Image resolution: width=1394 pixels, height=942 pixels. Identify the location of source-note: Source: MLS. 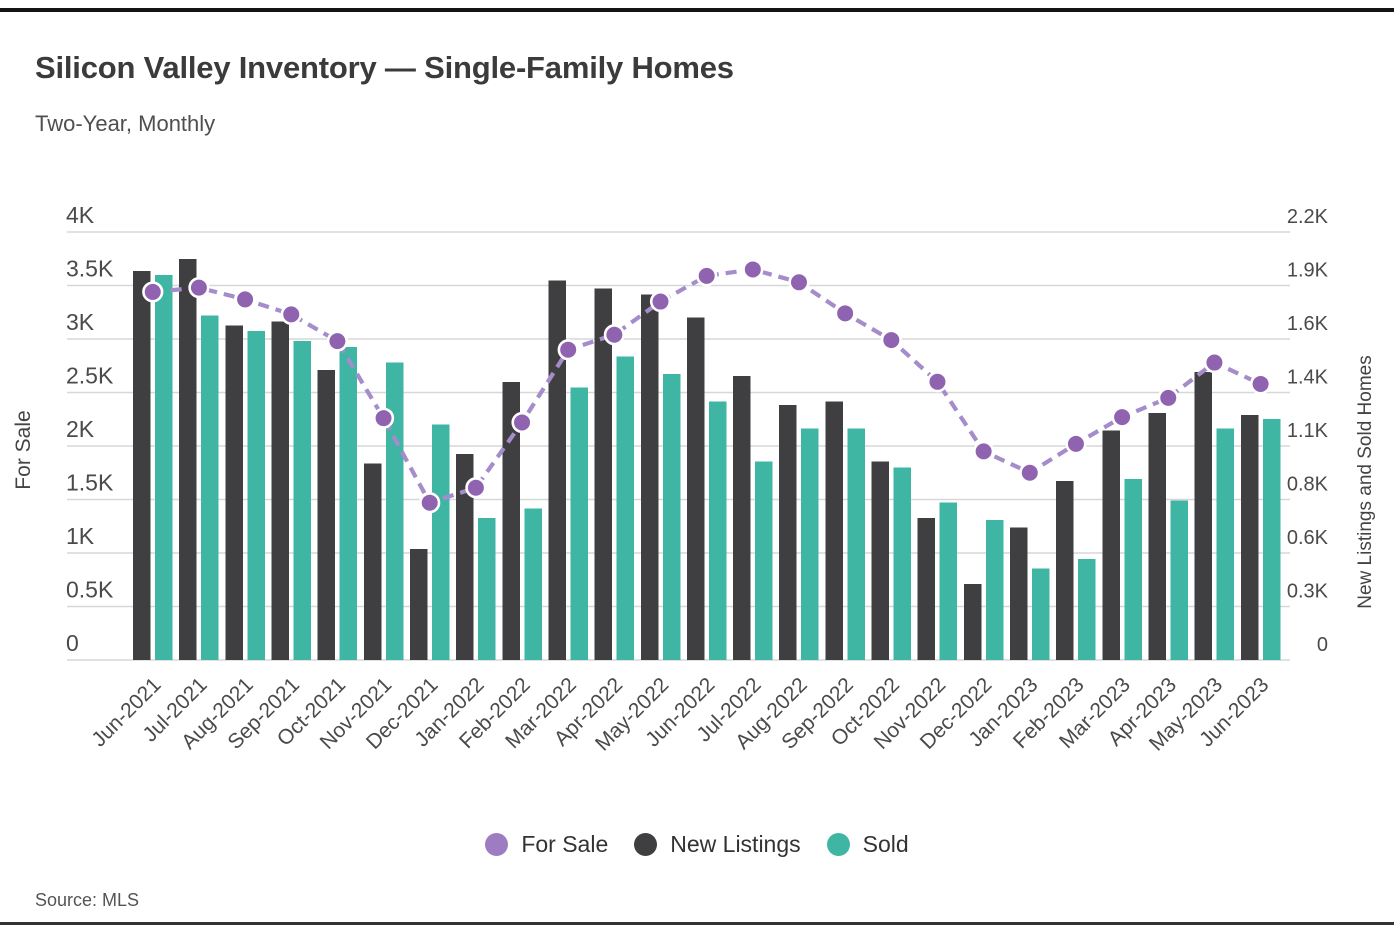
(87, 900).